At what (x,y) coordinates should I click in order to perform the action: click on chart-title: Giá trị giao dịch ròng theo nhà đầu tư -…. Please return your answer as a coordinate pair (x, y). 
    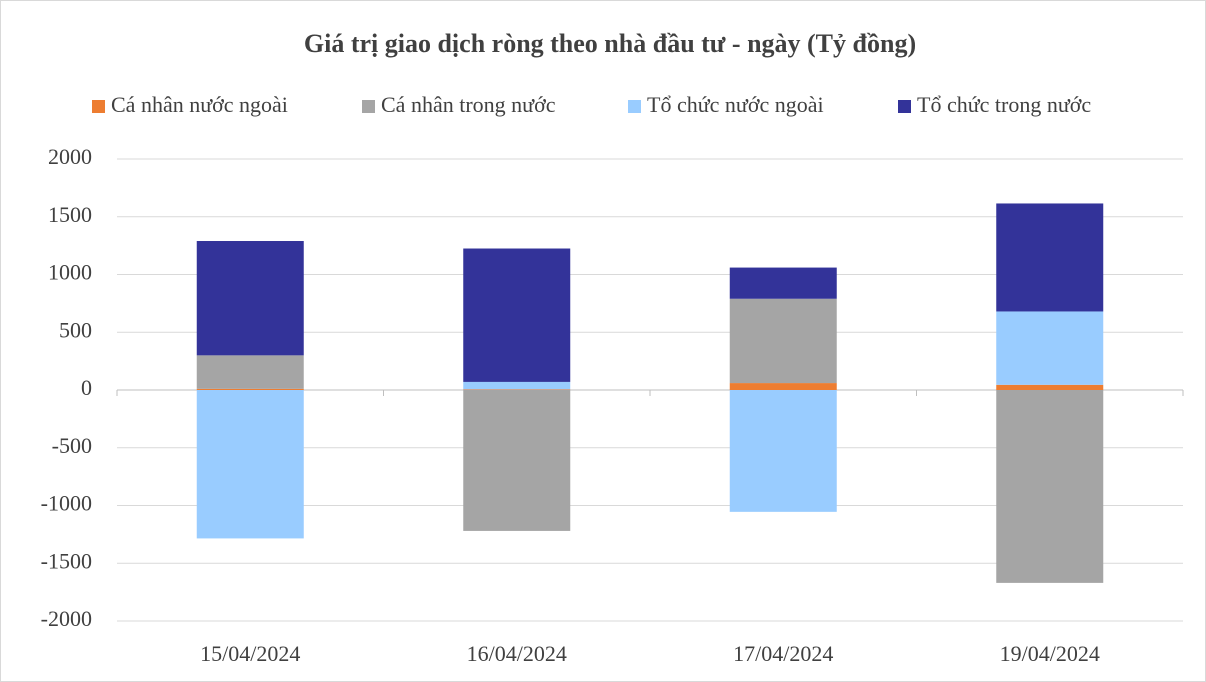
    Looking at the image, I should click on (610, 43).